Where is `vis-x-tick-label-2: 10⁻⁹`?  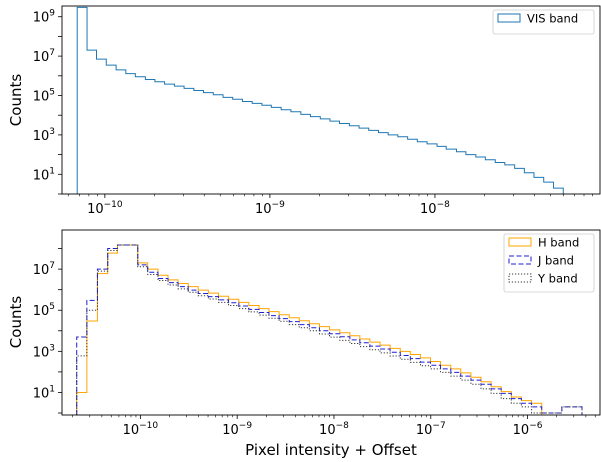 vis-x-tick-label-2: 10⁻⁹ is located at coordinates (270, 208).